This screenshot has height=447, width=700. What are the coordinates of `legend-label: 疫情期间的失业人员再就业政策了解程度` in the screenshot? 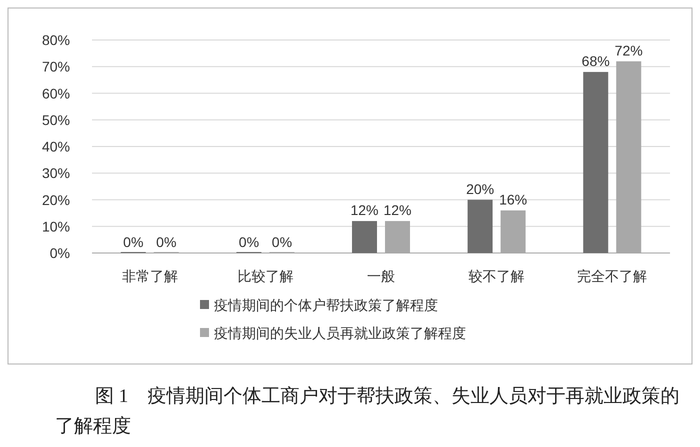 It's located at (340, 333).